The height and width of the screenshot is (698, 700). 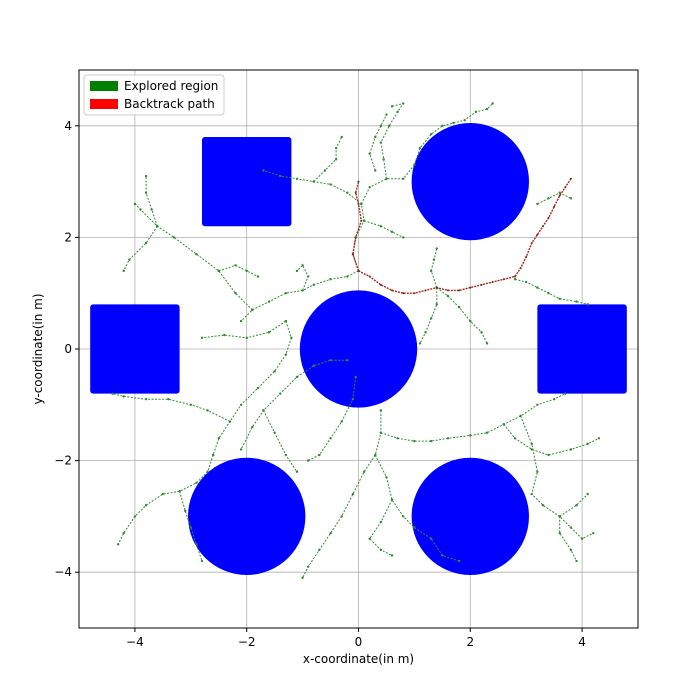 What do you see at coordinates (247, 642) in the screenshot?
I see `x-tick-label: −2` at bounding box center [247, 642].